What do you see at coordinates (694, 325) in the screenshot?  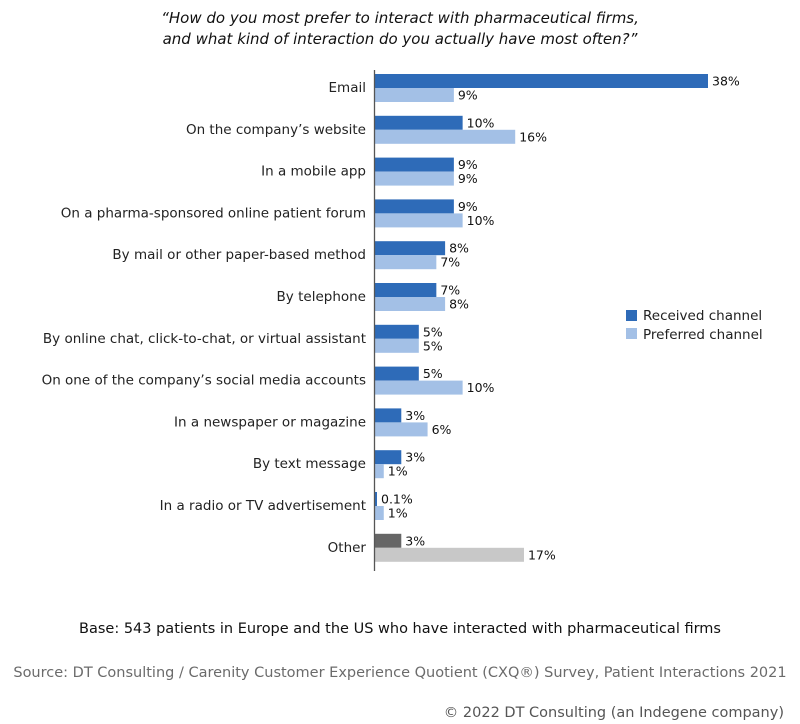 I see `legend: Received channel Preferred channel` at bounding box center [694, 325].